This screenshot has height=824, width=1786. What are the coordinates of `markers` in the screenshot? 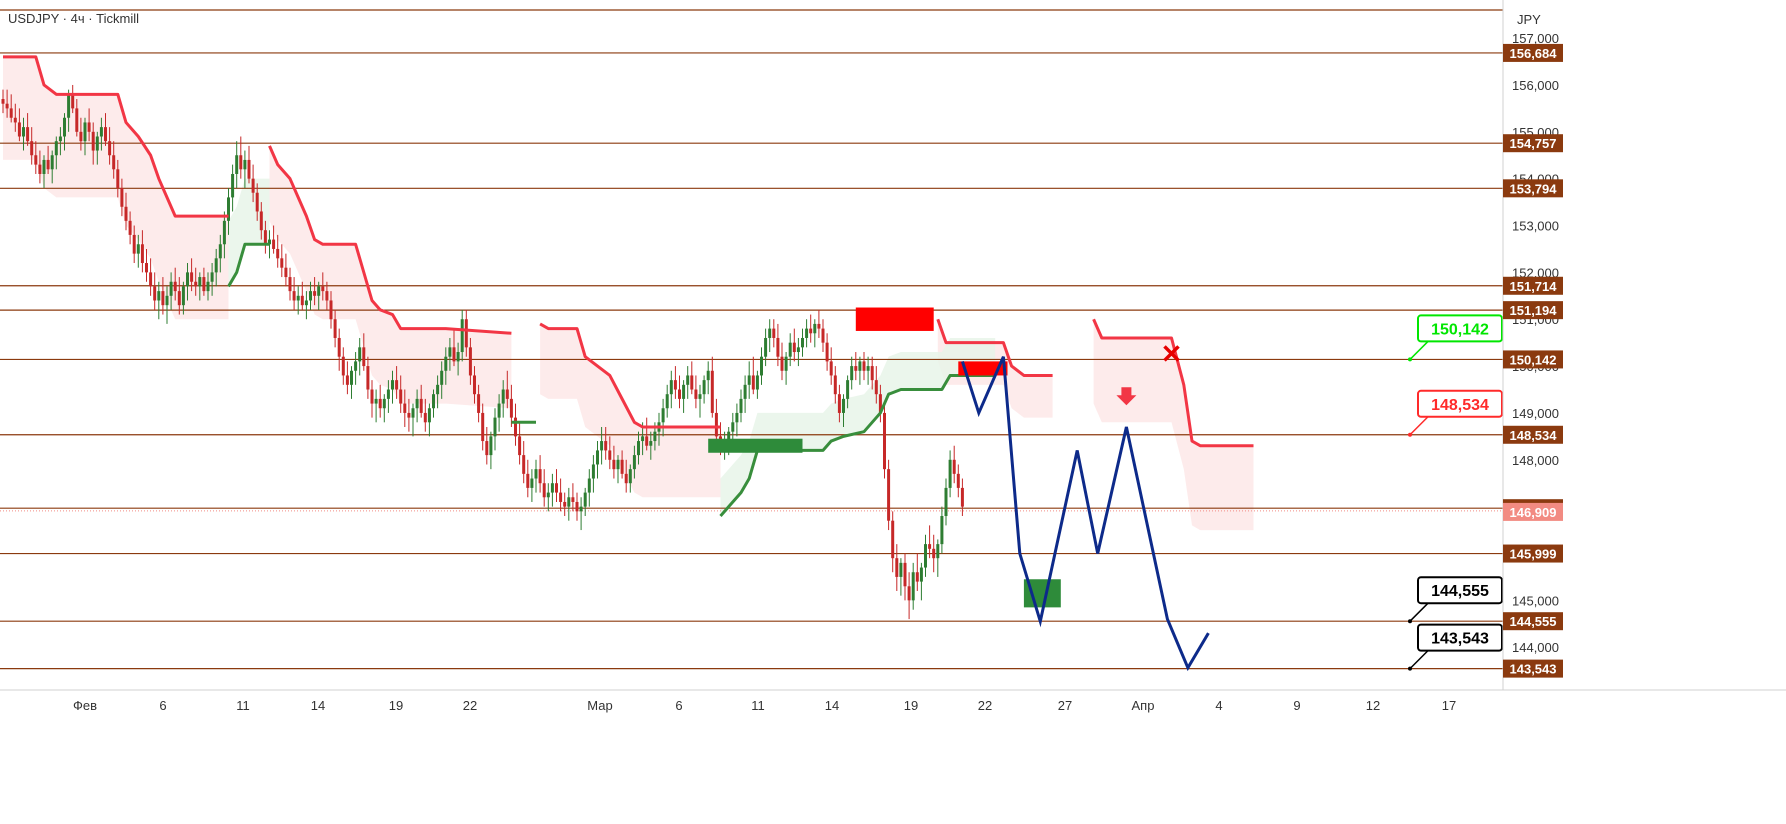 It's located at (1148, 375).